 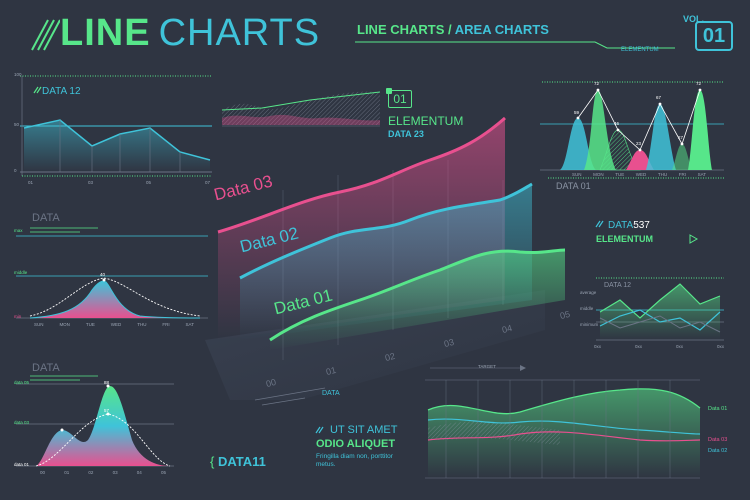 What do you see at coordinates (15, 170) in the screenshot?
I see `top-left-ybottom: 0` at bounding box center [15, 170].